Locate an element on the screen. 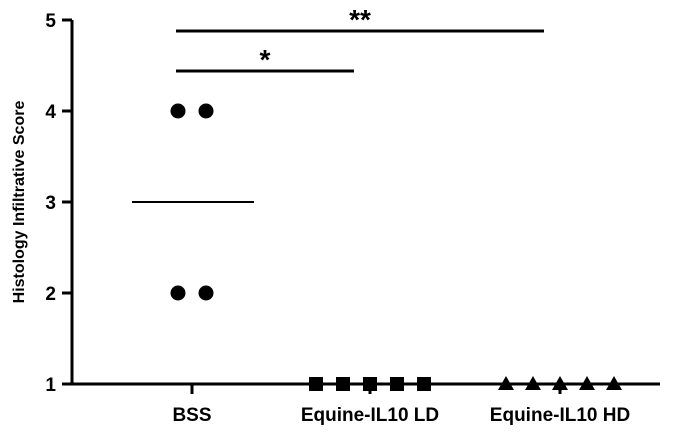  x-tick-label: BSS is located at coordinates (191, 415).